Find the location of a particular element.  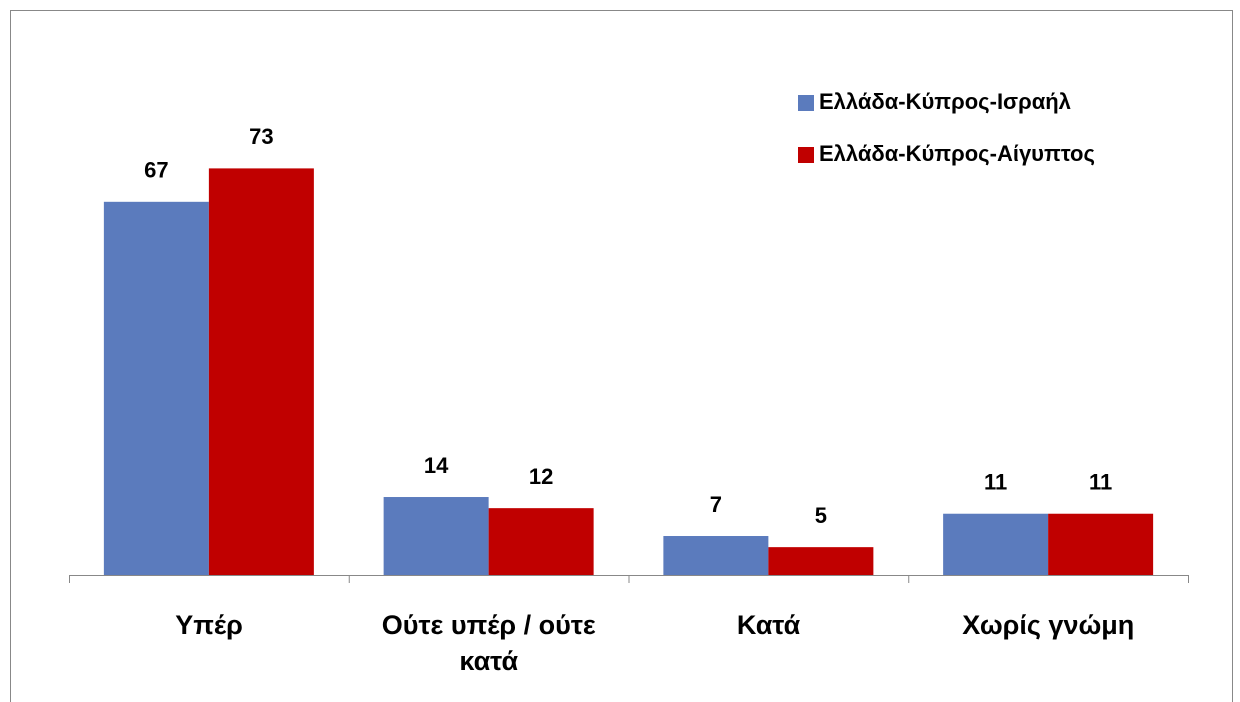

x-tick-label: Υπέρ is located at coordinates (209, 625).